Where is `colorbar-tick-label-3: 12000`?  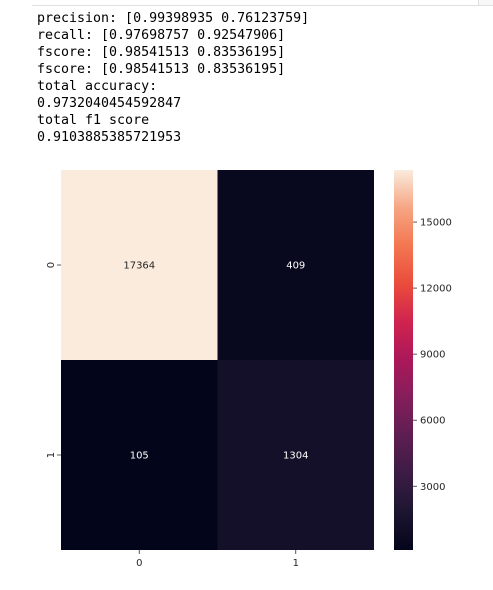
colorbar-tick-label-3: 12000 is located at coordinates (436, 289).